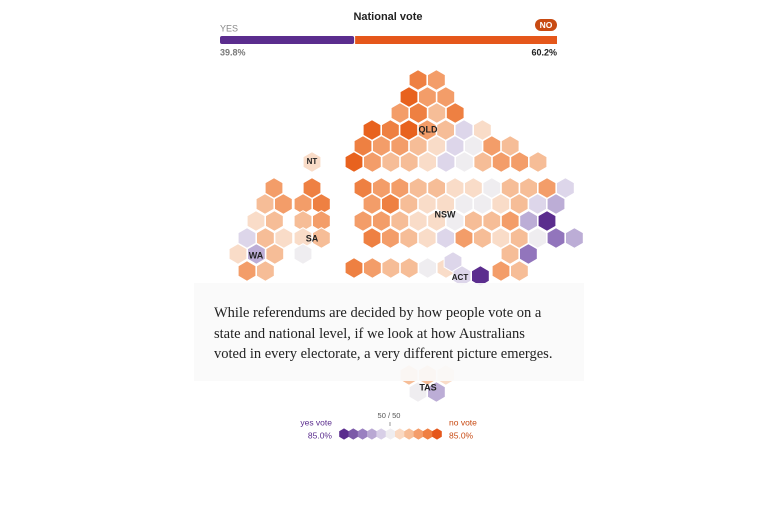 Image resolution: width=768 pixels, height=519 pixels. Describe the element at coordinates (446, 214) in the screenshot. I see `state-label: NSW` at that location.